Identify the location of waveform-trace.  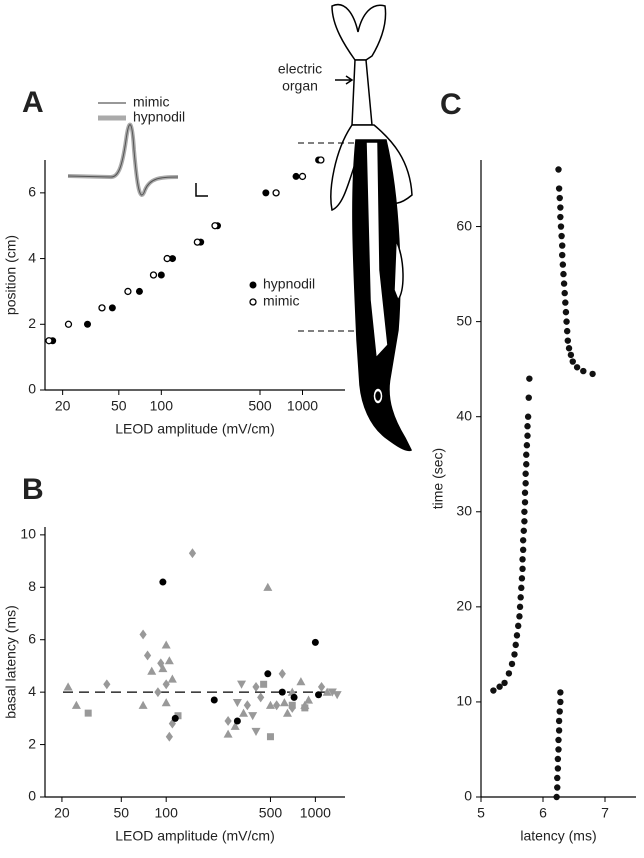
(123, 160).